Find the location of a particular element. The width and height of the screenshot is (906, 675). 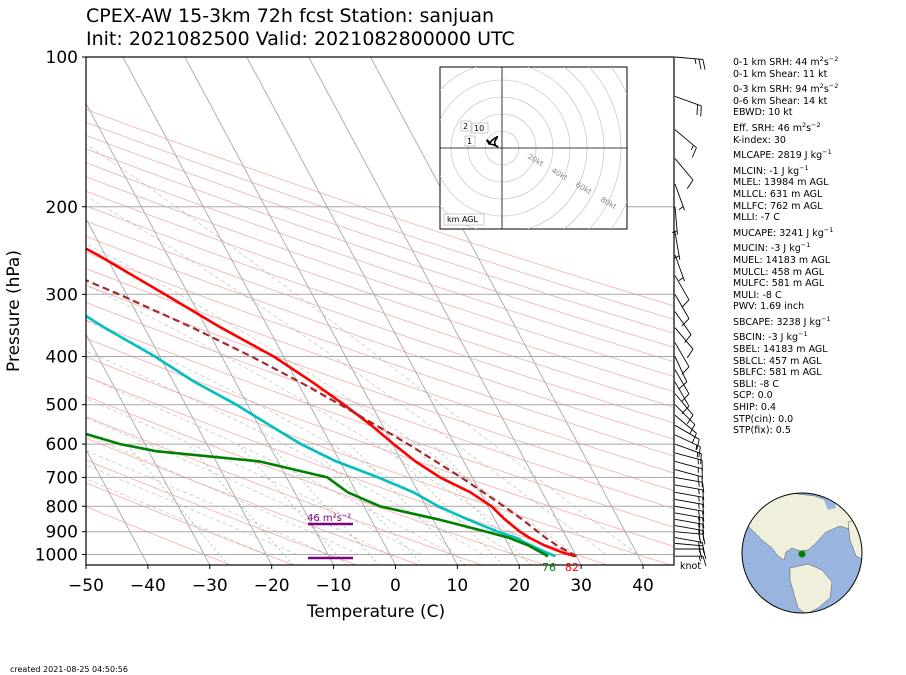

index-line: STP(cin): 0.0 is located at coordinates (763, 419).